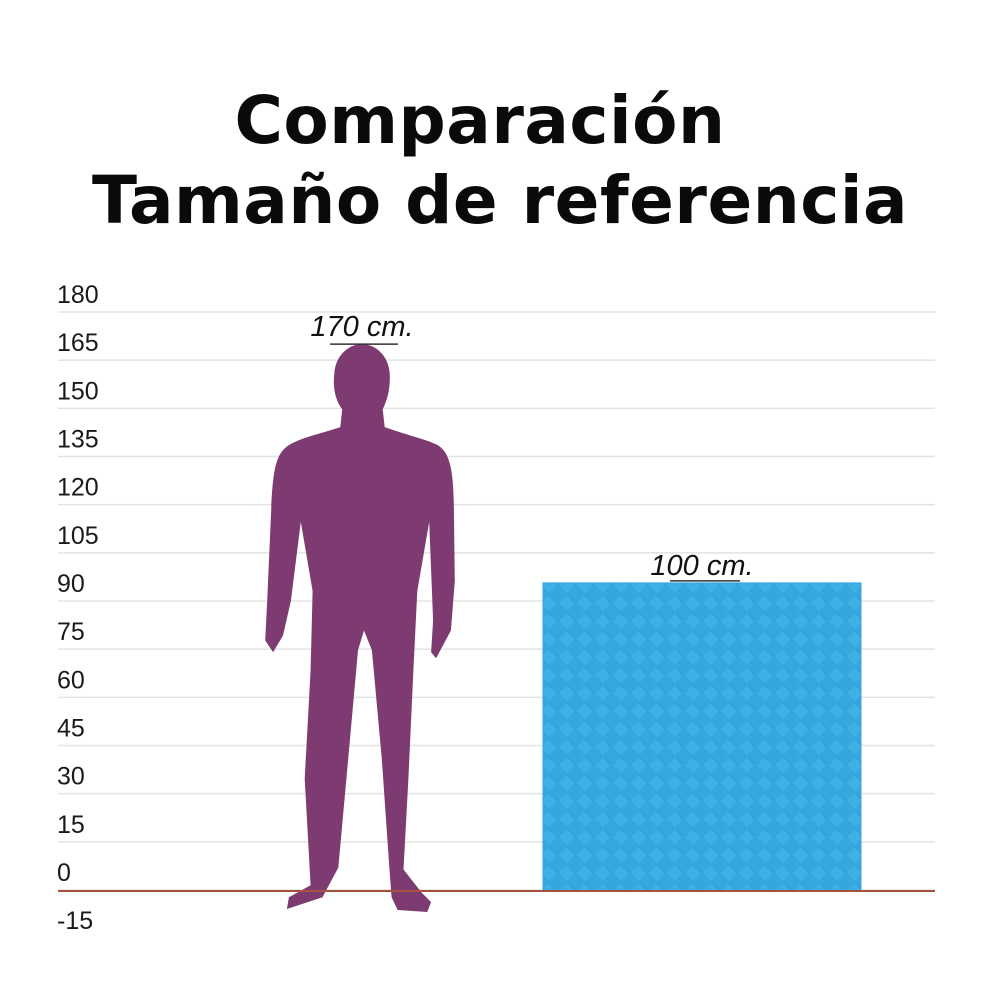  Describe the element at coordinates (480, 120) in the screenshot. I see `title-line-1: Comparación` at that location.